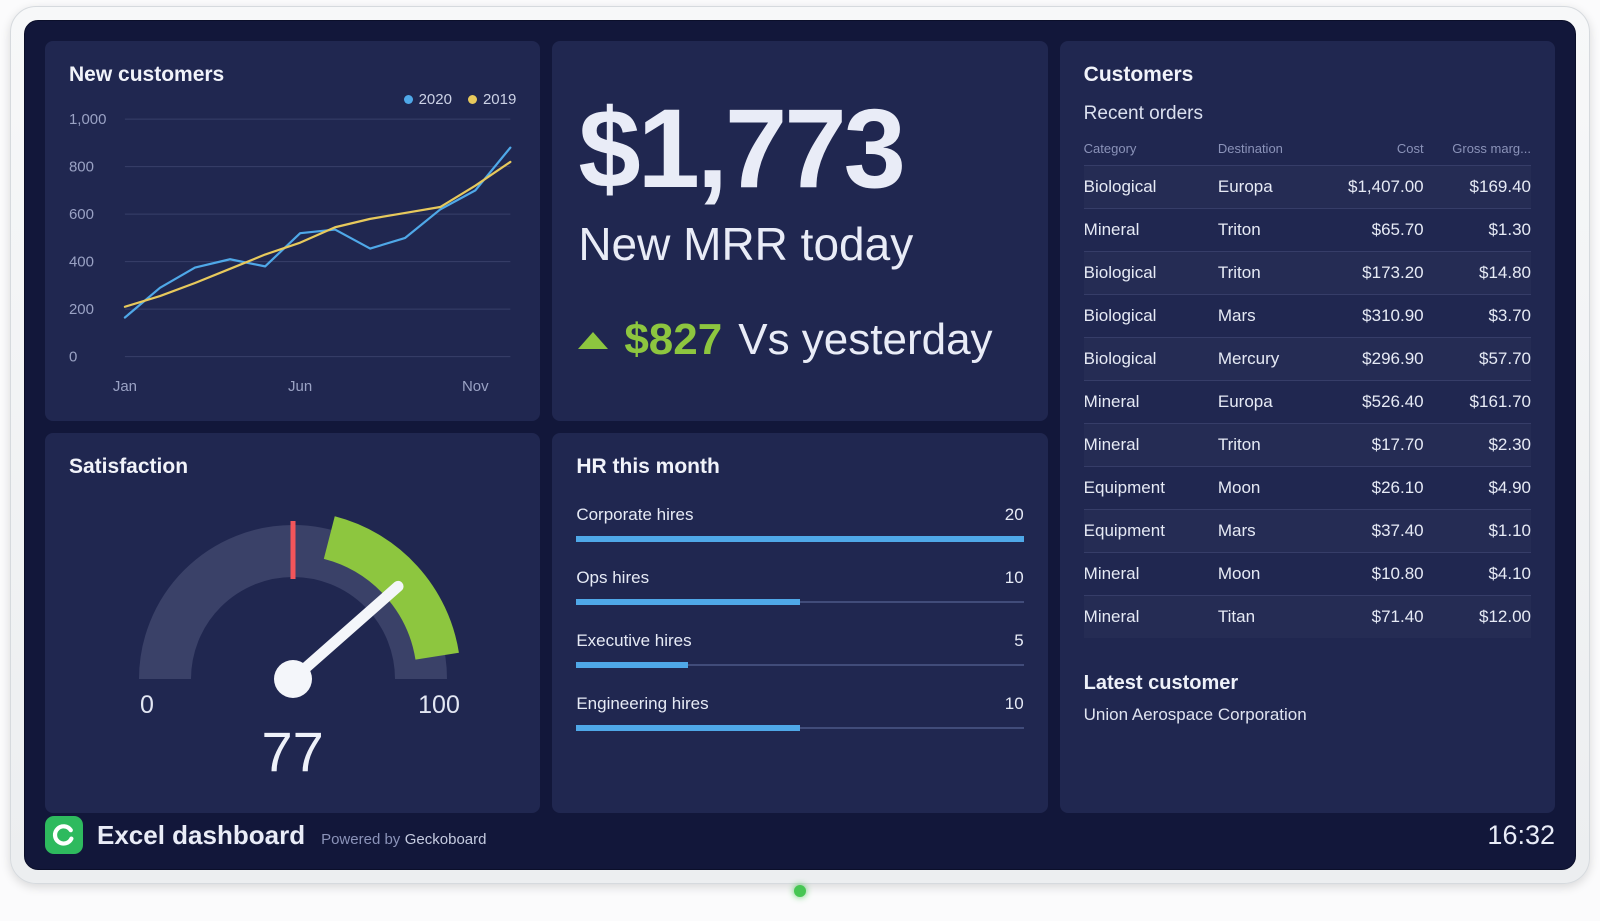 The height and width of the screenshot is (921, 1600). Describe the element at coordinates (799, 704) in the screenshot. I see `hr-item-head: Engineering hires 10` at that location.